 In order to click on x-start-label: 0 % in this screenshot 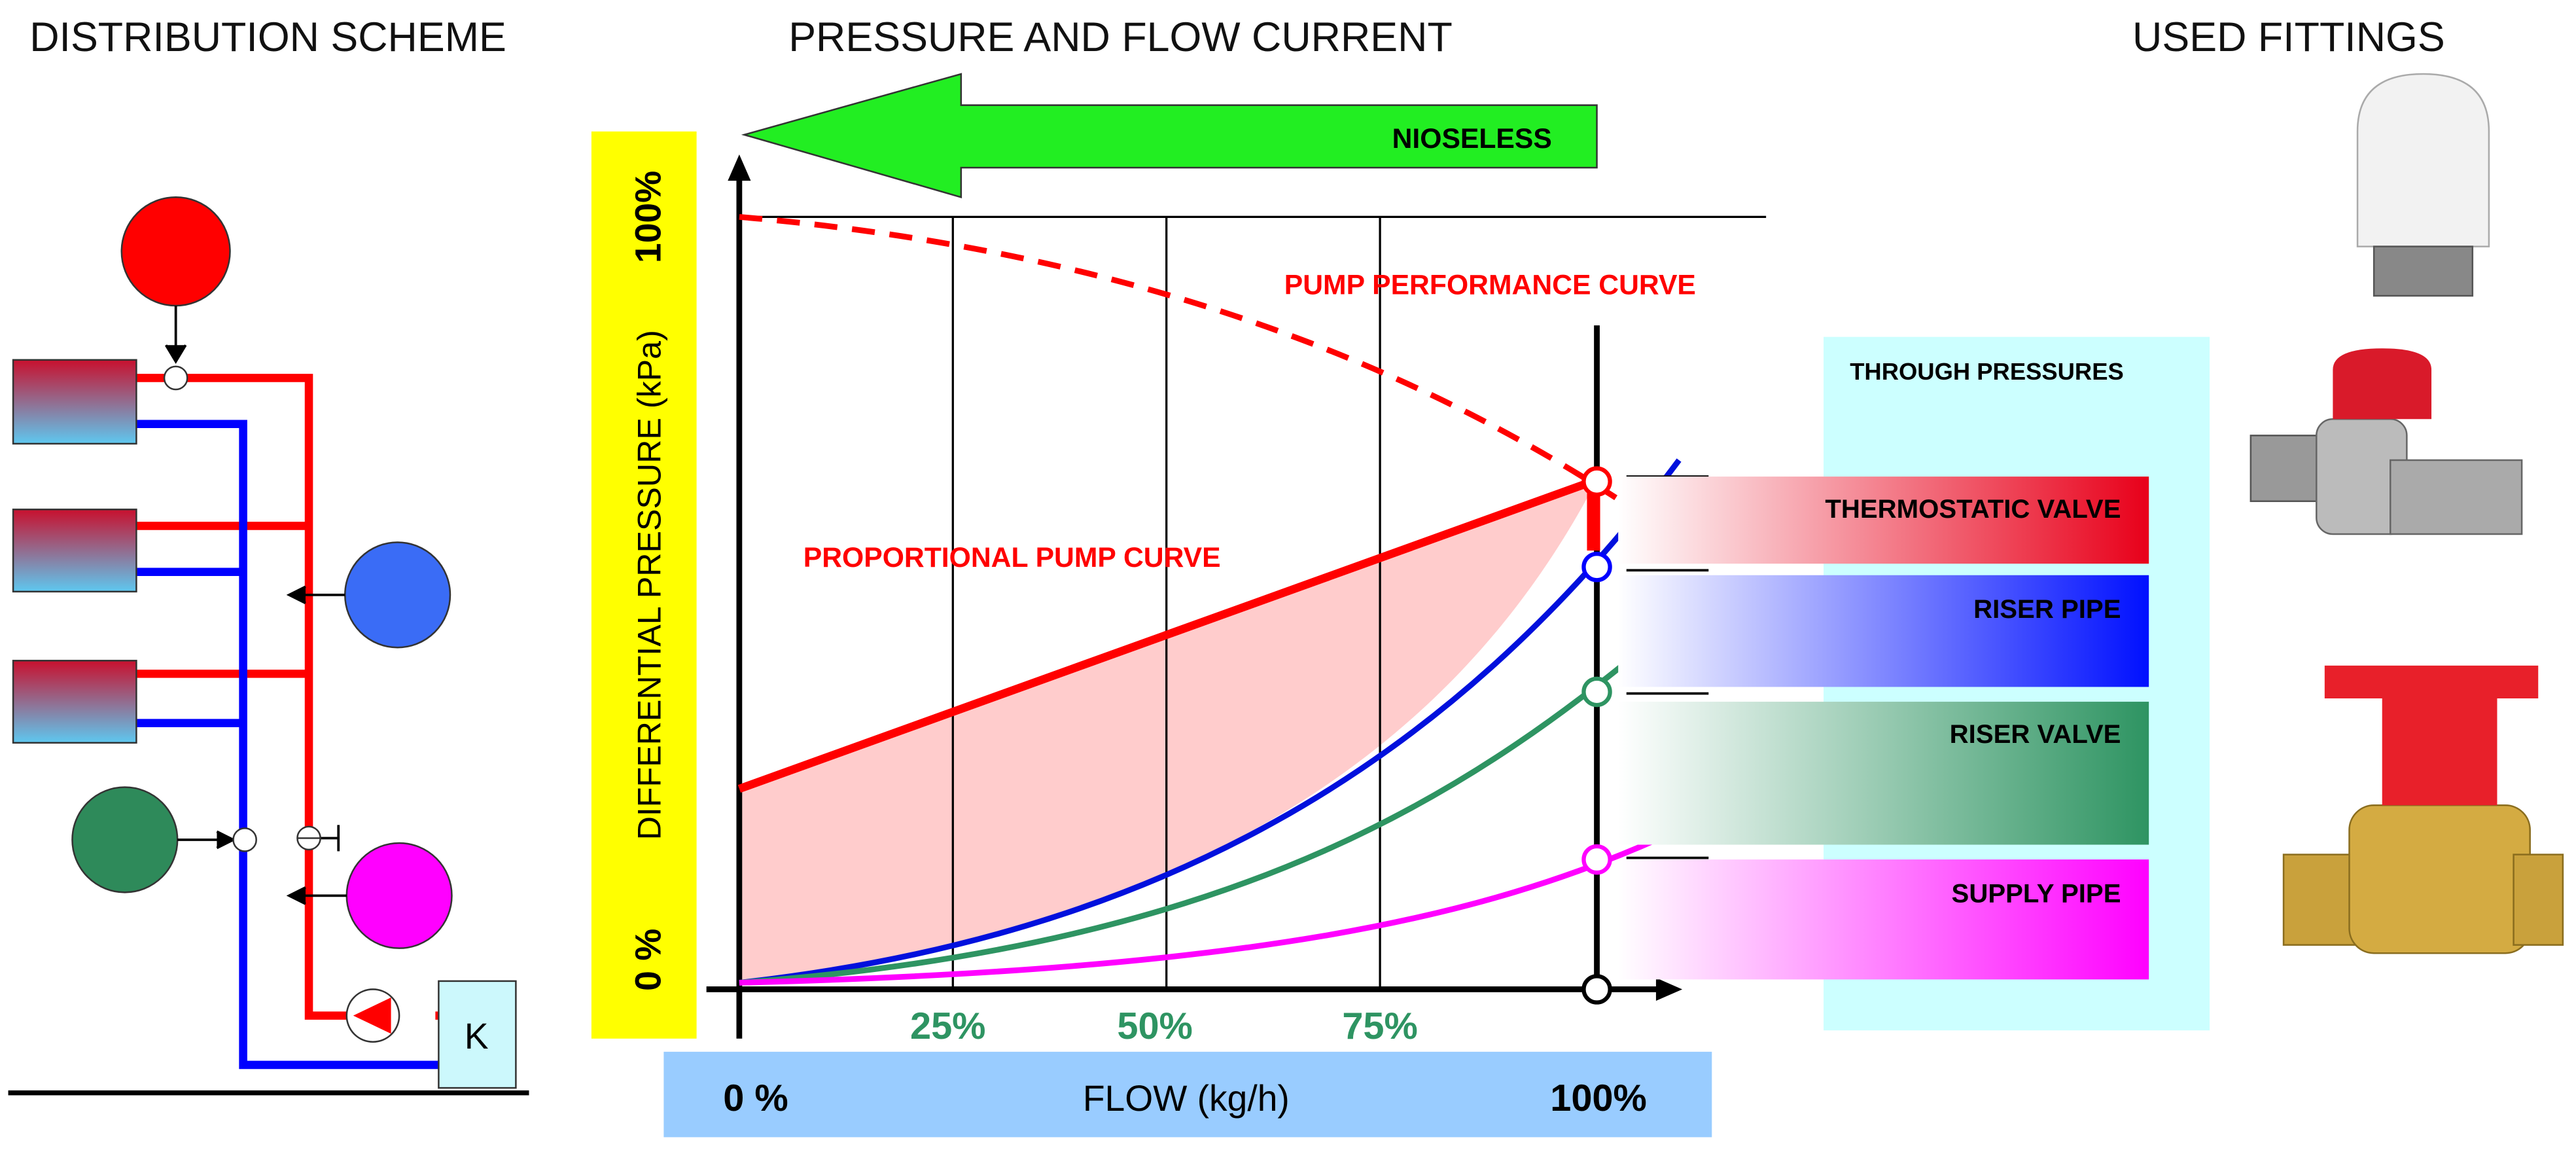, I will do `click(755, 1098)`.